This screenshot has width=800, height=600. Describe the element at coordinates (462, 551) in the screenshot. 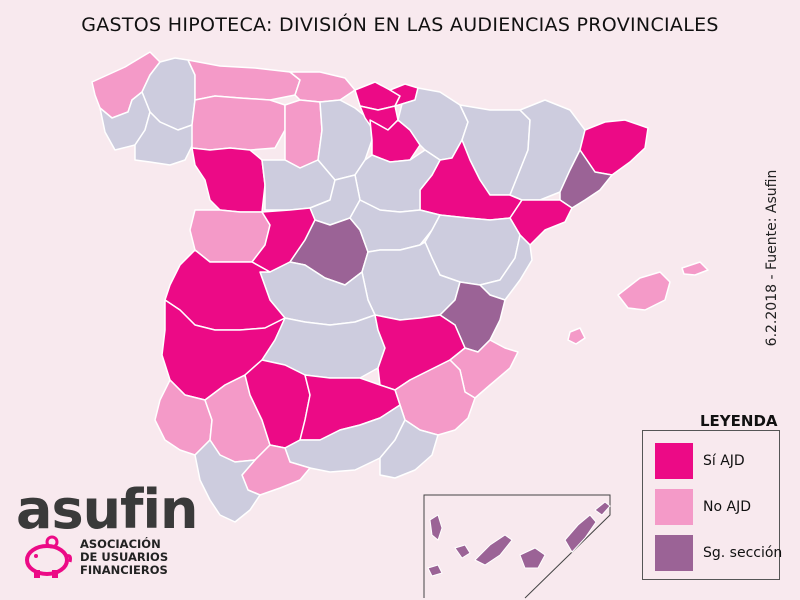

I see `canarias-island-la-gomera` at that location.